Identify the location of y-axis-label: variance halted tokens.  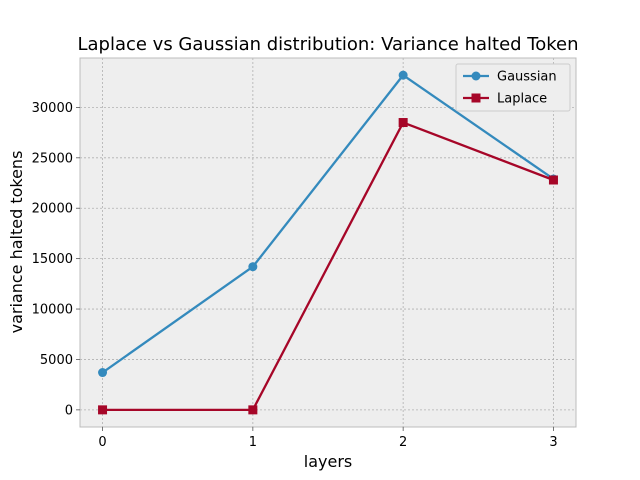
(16, 242).